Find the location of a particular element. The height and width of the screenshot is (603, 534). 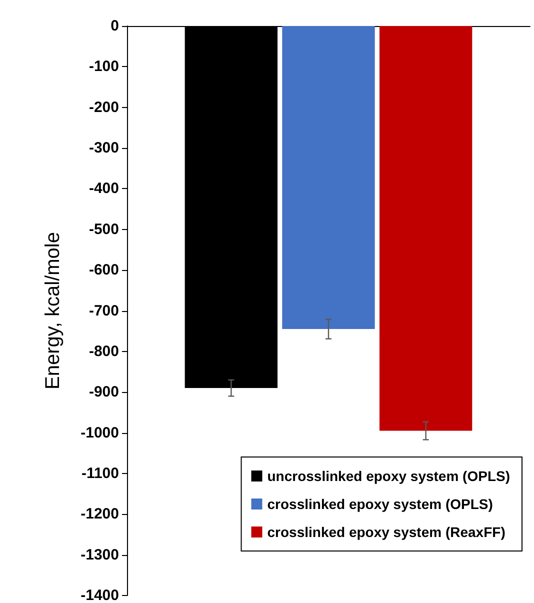

legend-label: crosslinked epoxy system (ReaxFF) is located at coordinates (386, 532).